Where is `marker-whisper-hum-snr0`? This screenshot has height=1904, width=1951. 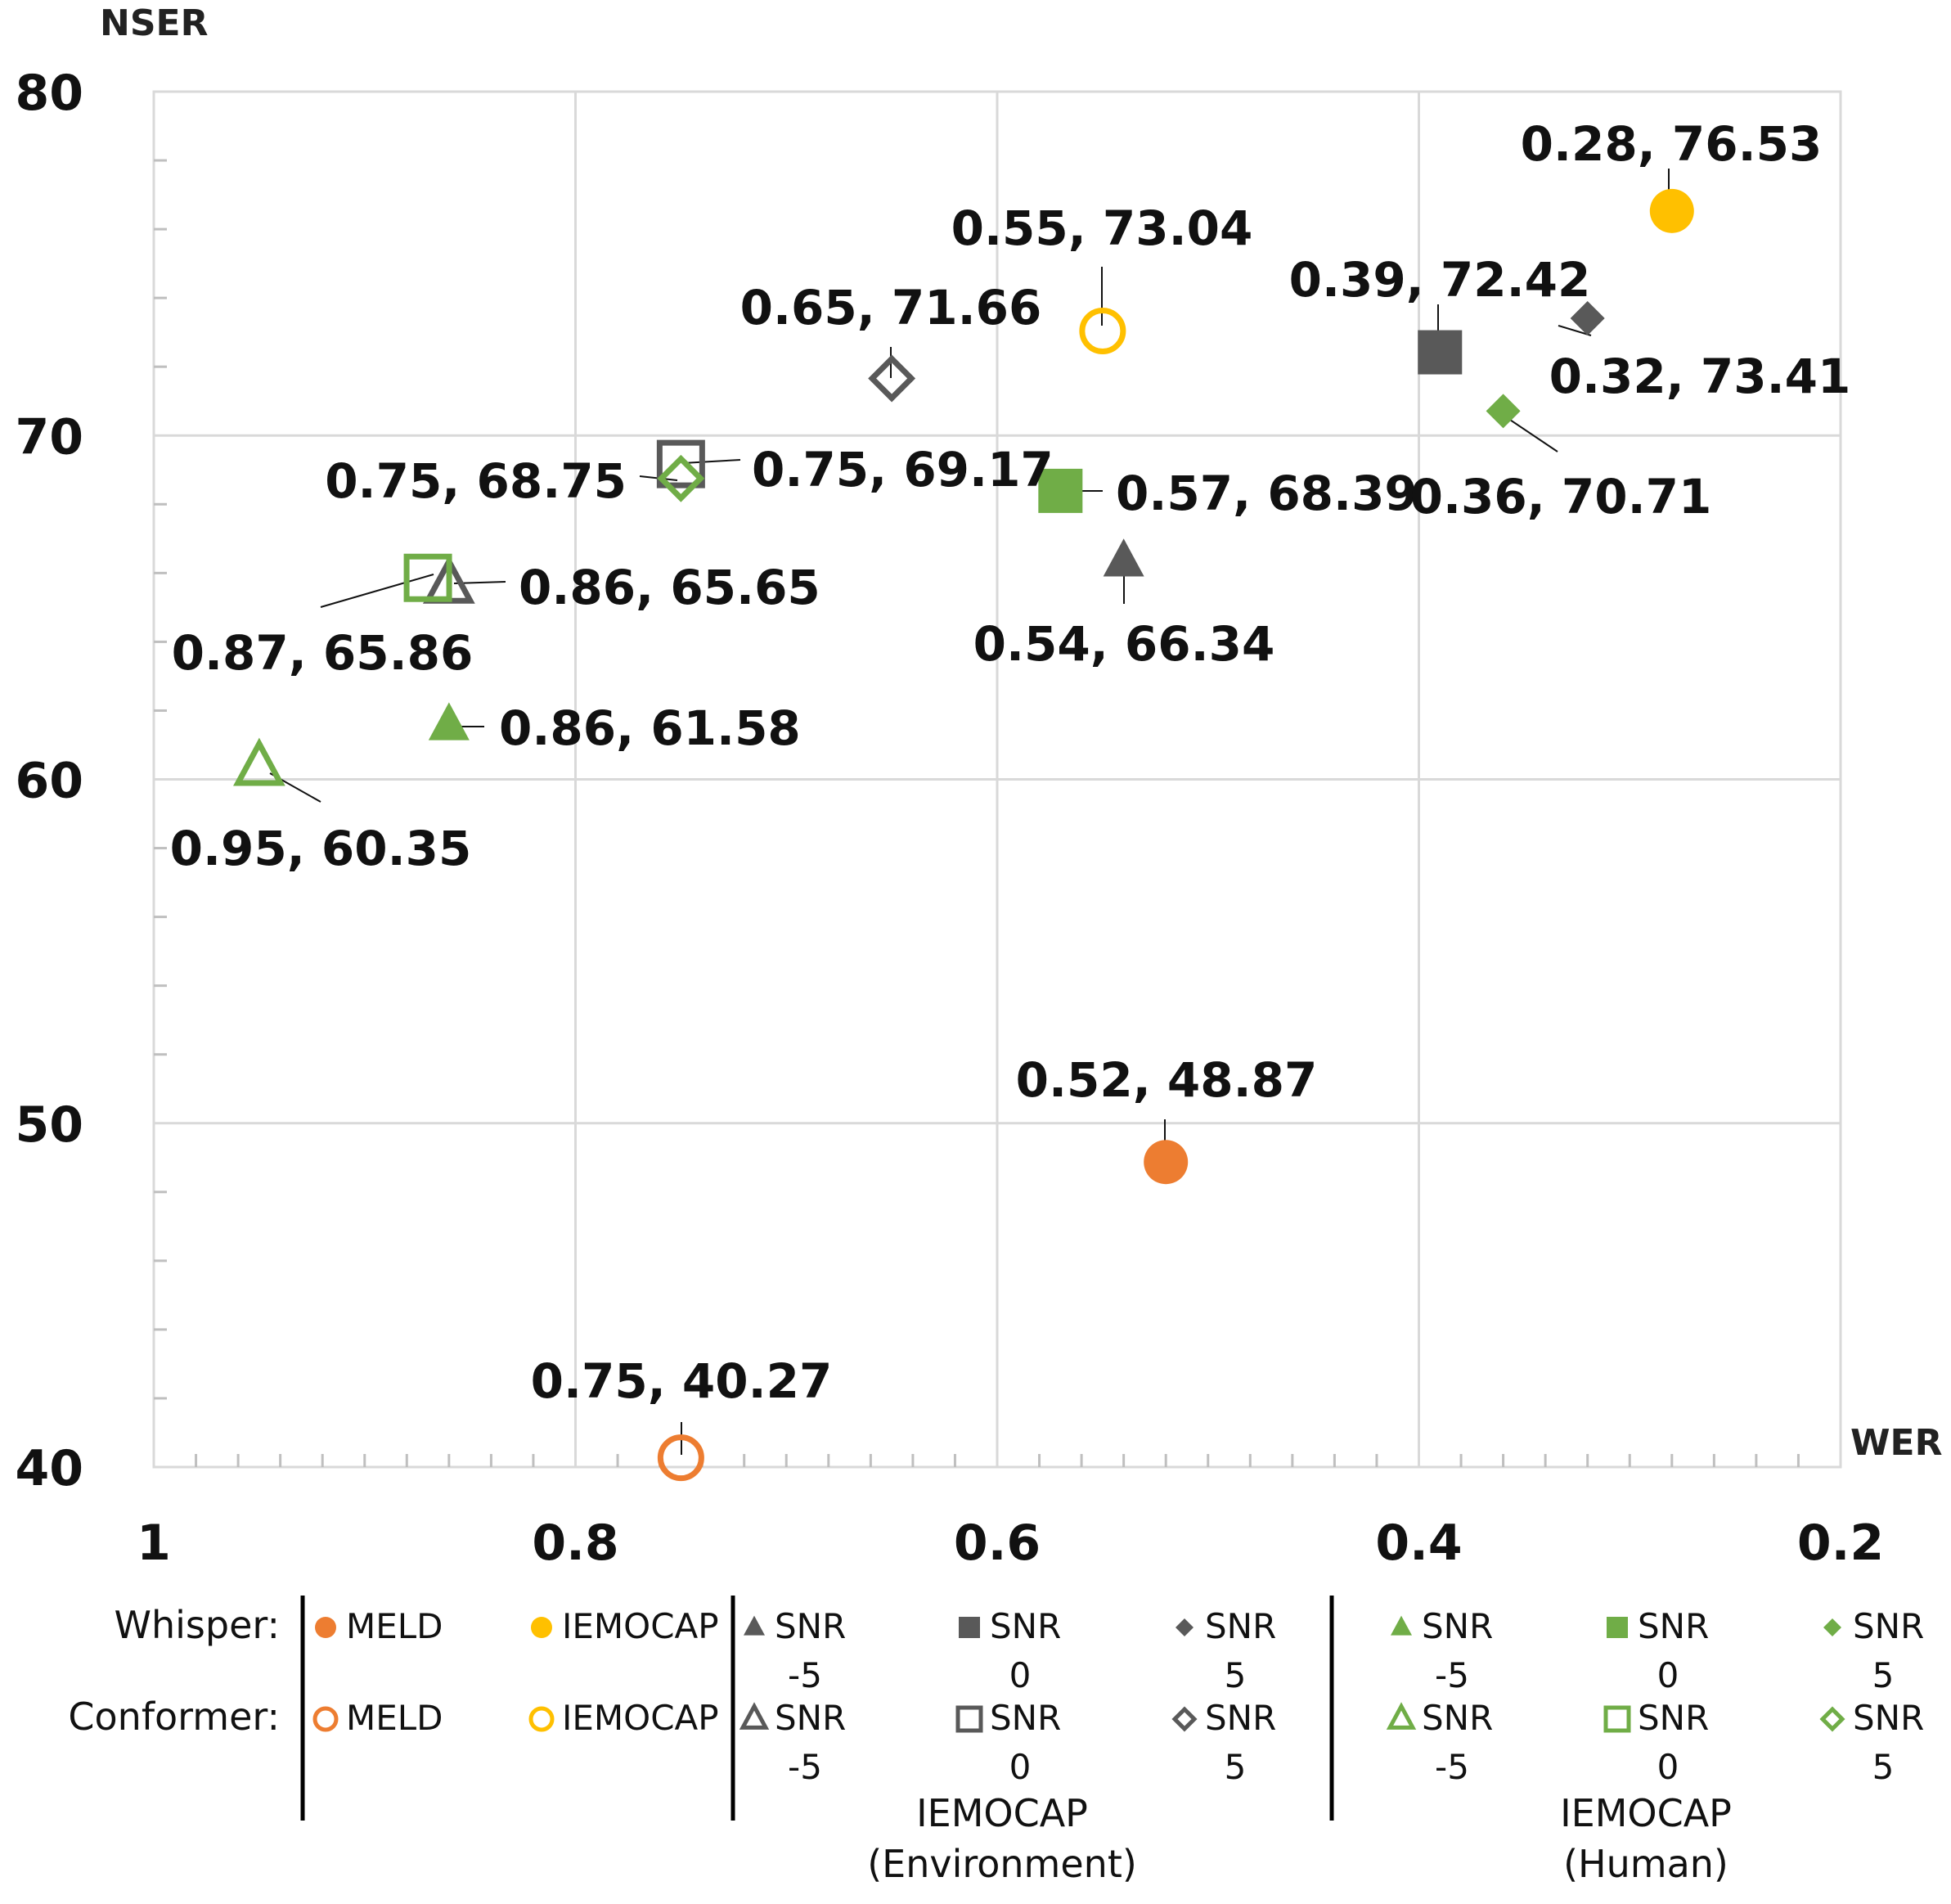
marker-whisper-hum-snr0 is located at coordinates (1060, 490).